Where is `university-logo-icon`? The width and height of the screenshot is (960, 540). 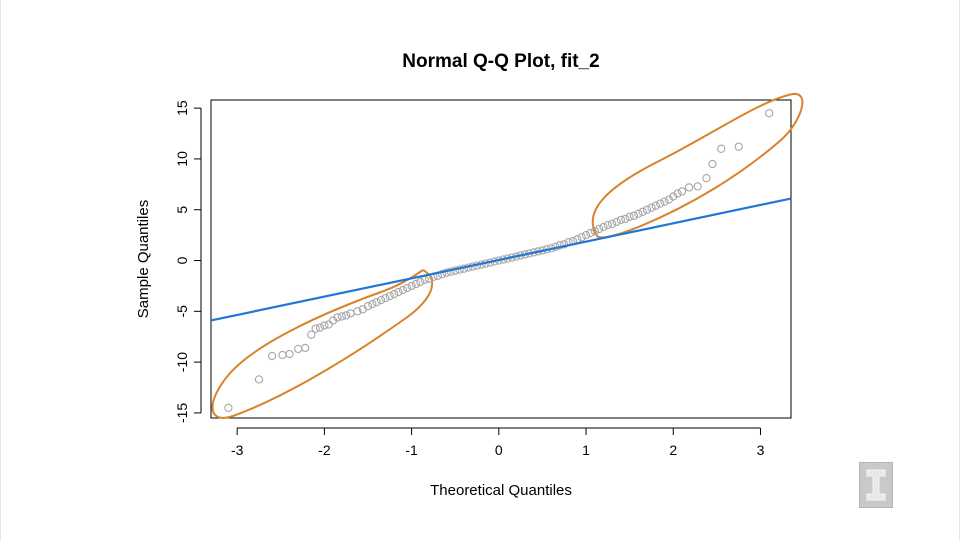 university-logo-icon is located at coordinates (876, 485).